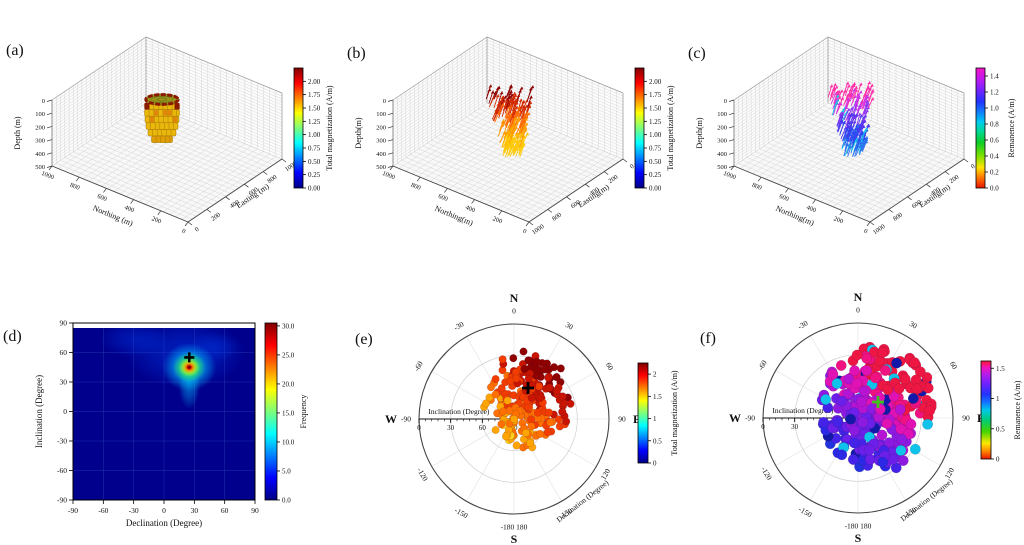 This screenshot has height=545, width=1024. I want to click on svg-text: 0.50, so click(314, 162).